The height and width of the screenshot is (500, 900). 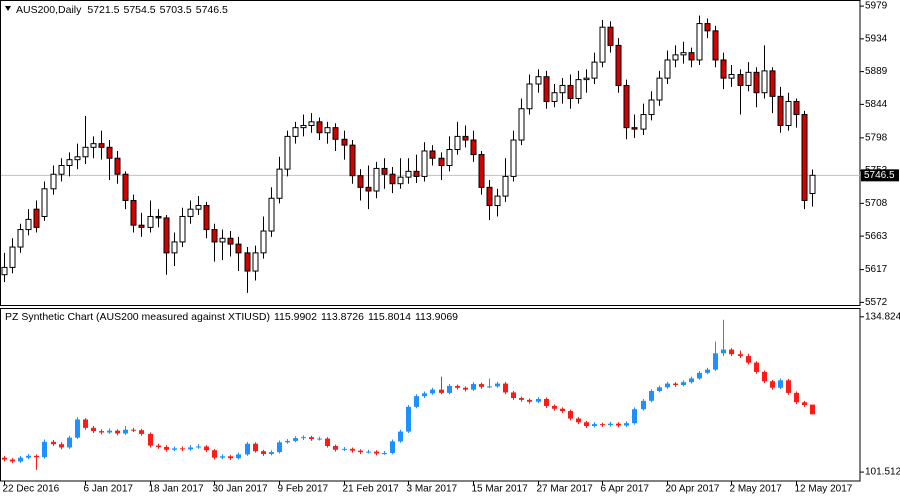 I want to click on price-tag-label: 5746.5, so click(x=879, y=175).